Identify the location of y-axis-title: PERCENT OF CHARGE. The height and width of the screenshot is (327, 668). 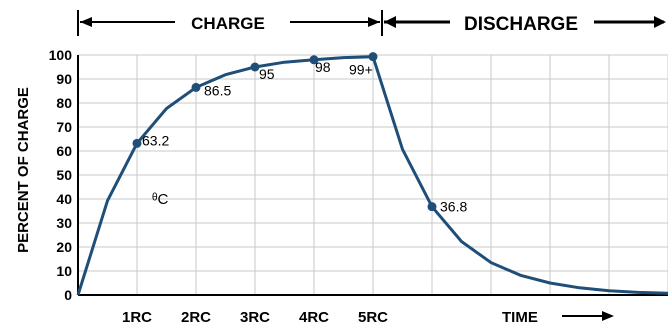
(23, 170).